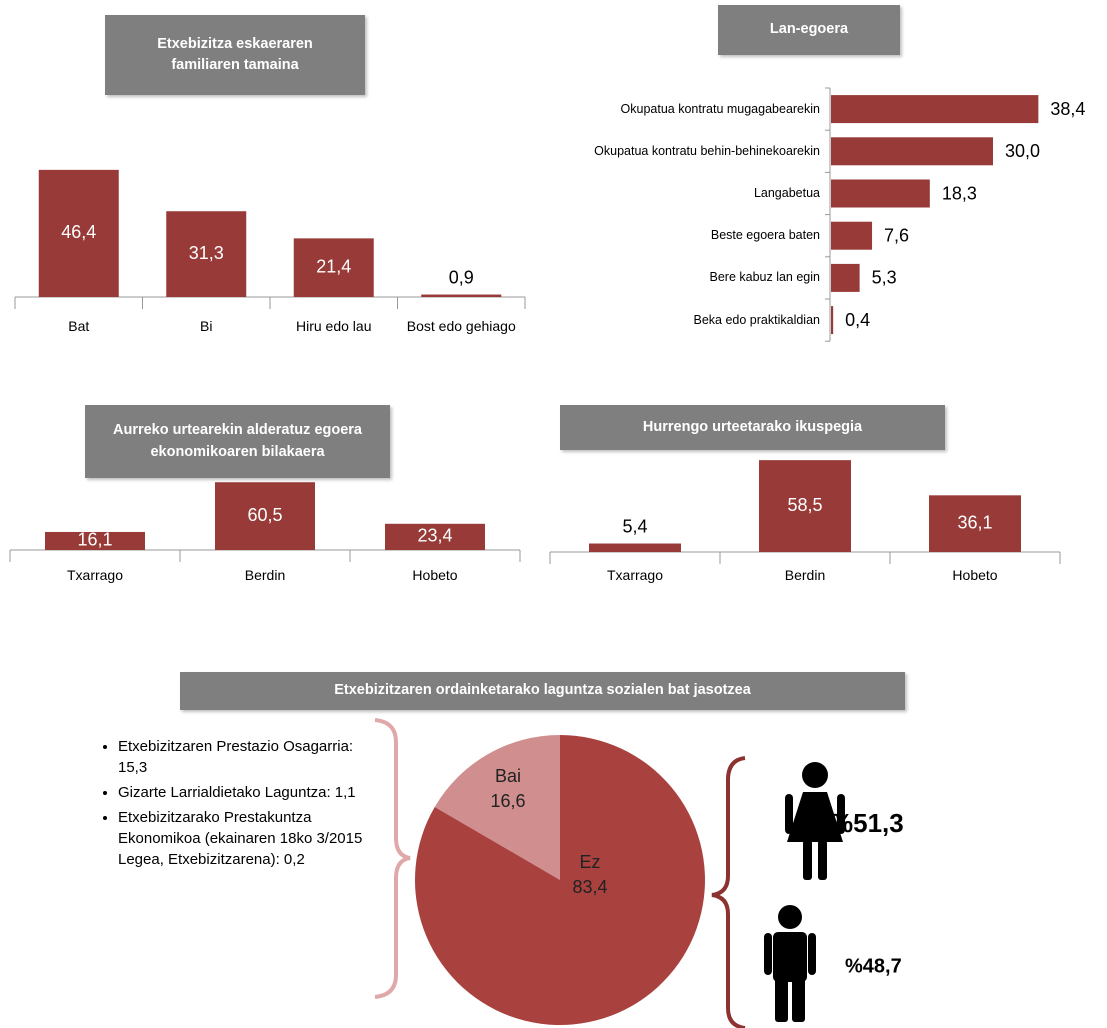  I want to click on gender-share: %48,7, so click(873, 966).